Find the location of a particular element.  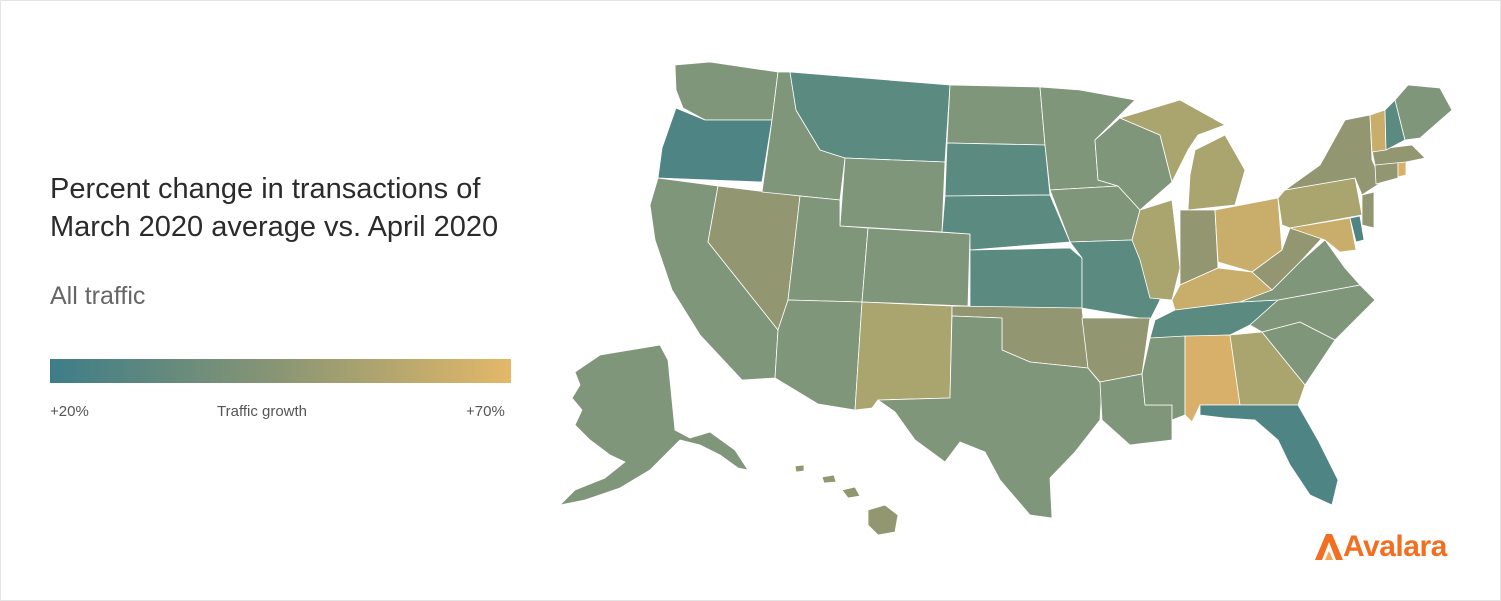

state-new-york is located at coordinates (1333, 155).